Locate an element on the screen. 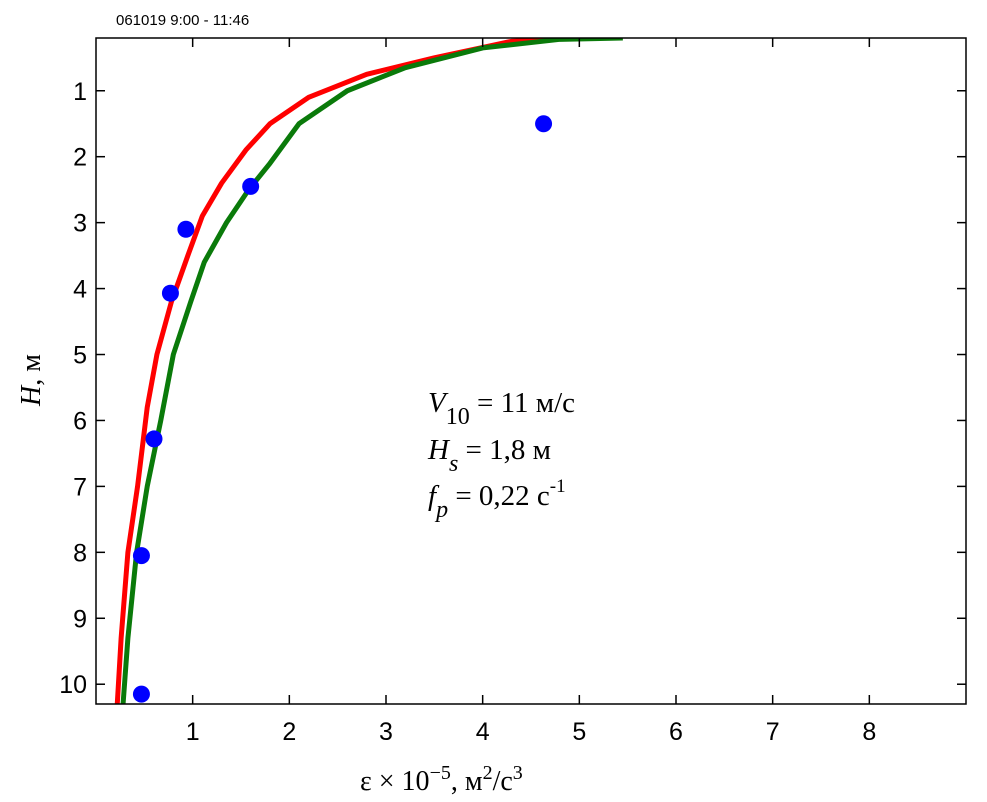 This screenshot has width=987, height=802. annotation: V10 = 11 м/с Hs = 1,8 м fp = 0,22 с-1 is located at coordinates (501, 455).